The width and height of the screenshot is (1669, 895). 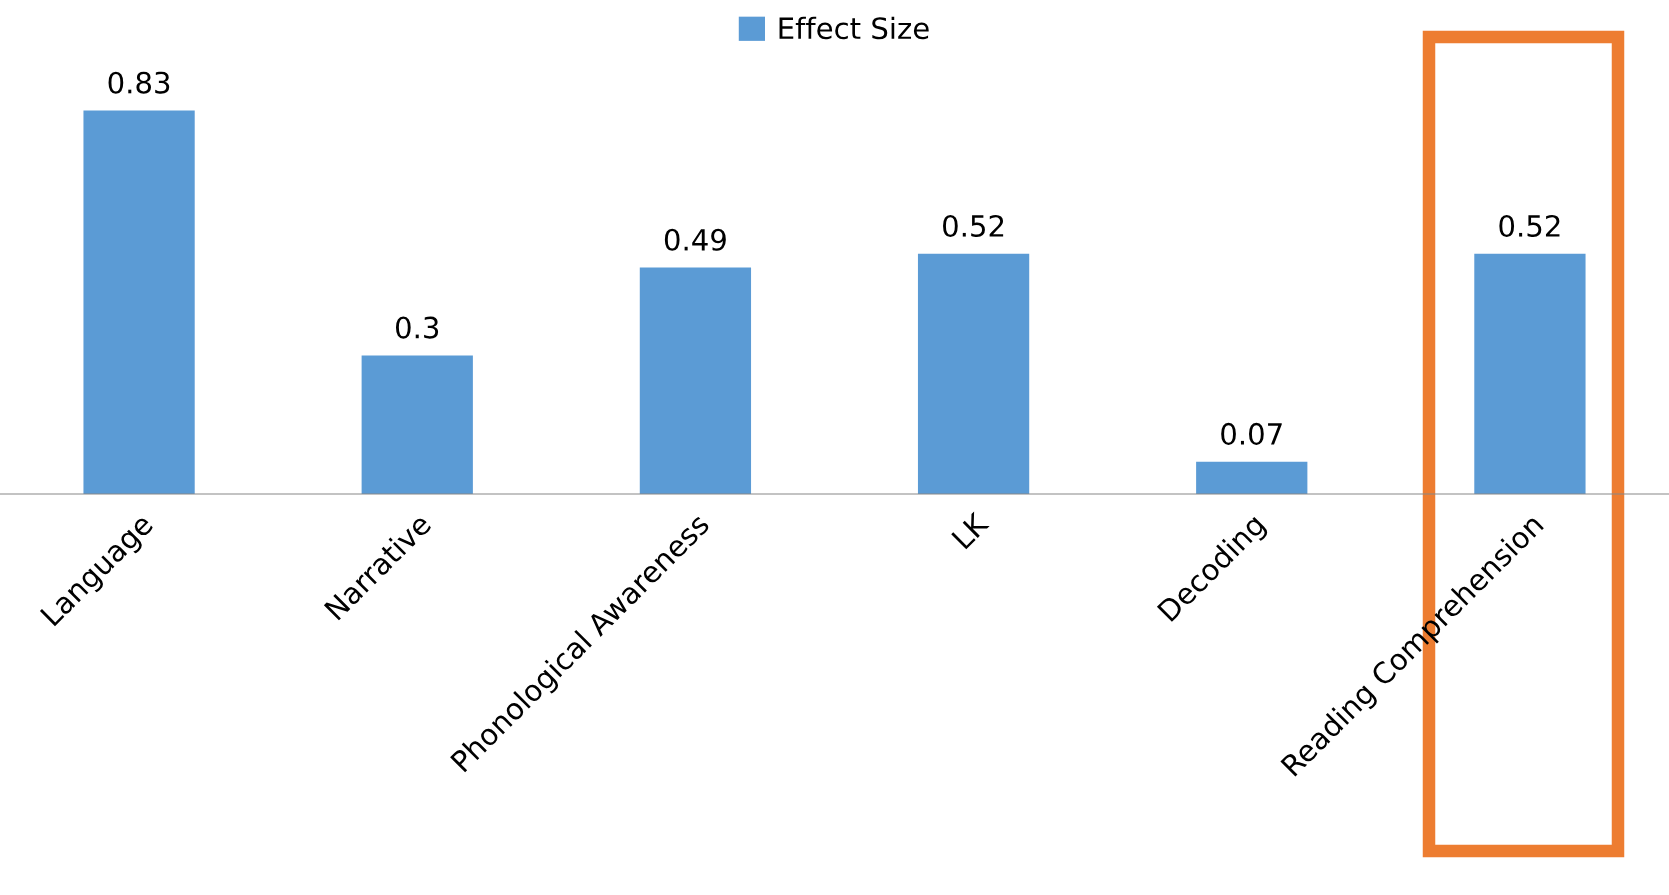 I want to click on data-label: 0.49, so click(x=695, y=239).